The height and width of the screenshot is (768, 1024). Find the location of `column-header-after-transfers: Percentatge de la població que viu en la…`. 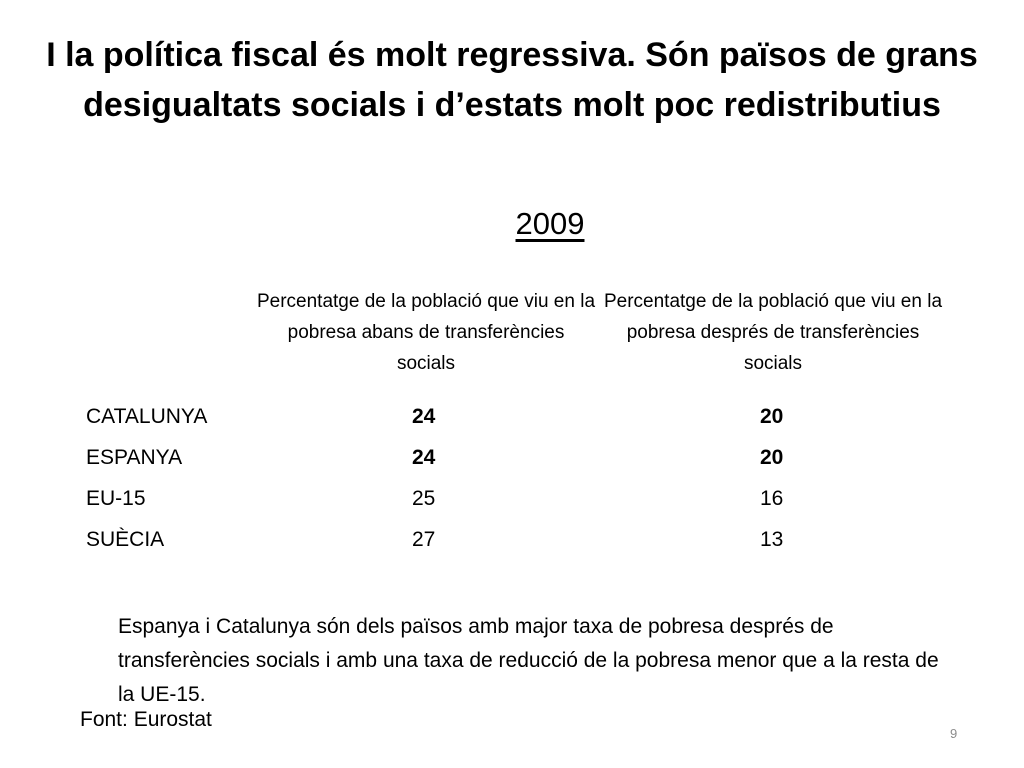

column-header-after-transfers: Percentatge de la població que viu en la… is located at coordinates (773, 332).